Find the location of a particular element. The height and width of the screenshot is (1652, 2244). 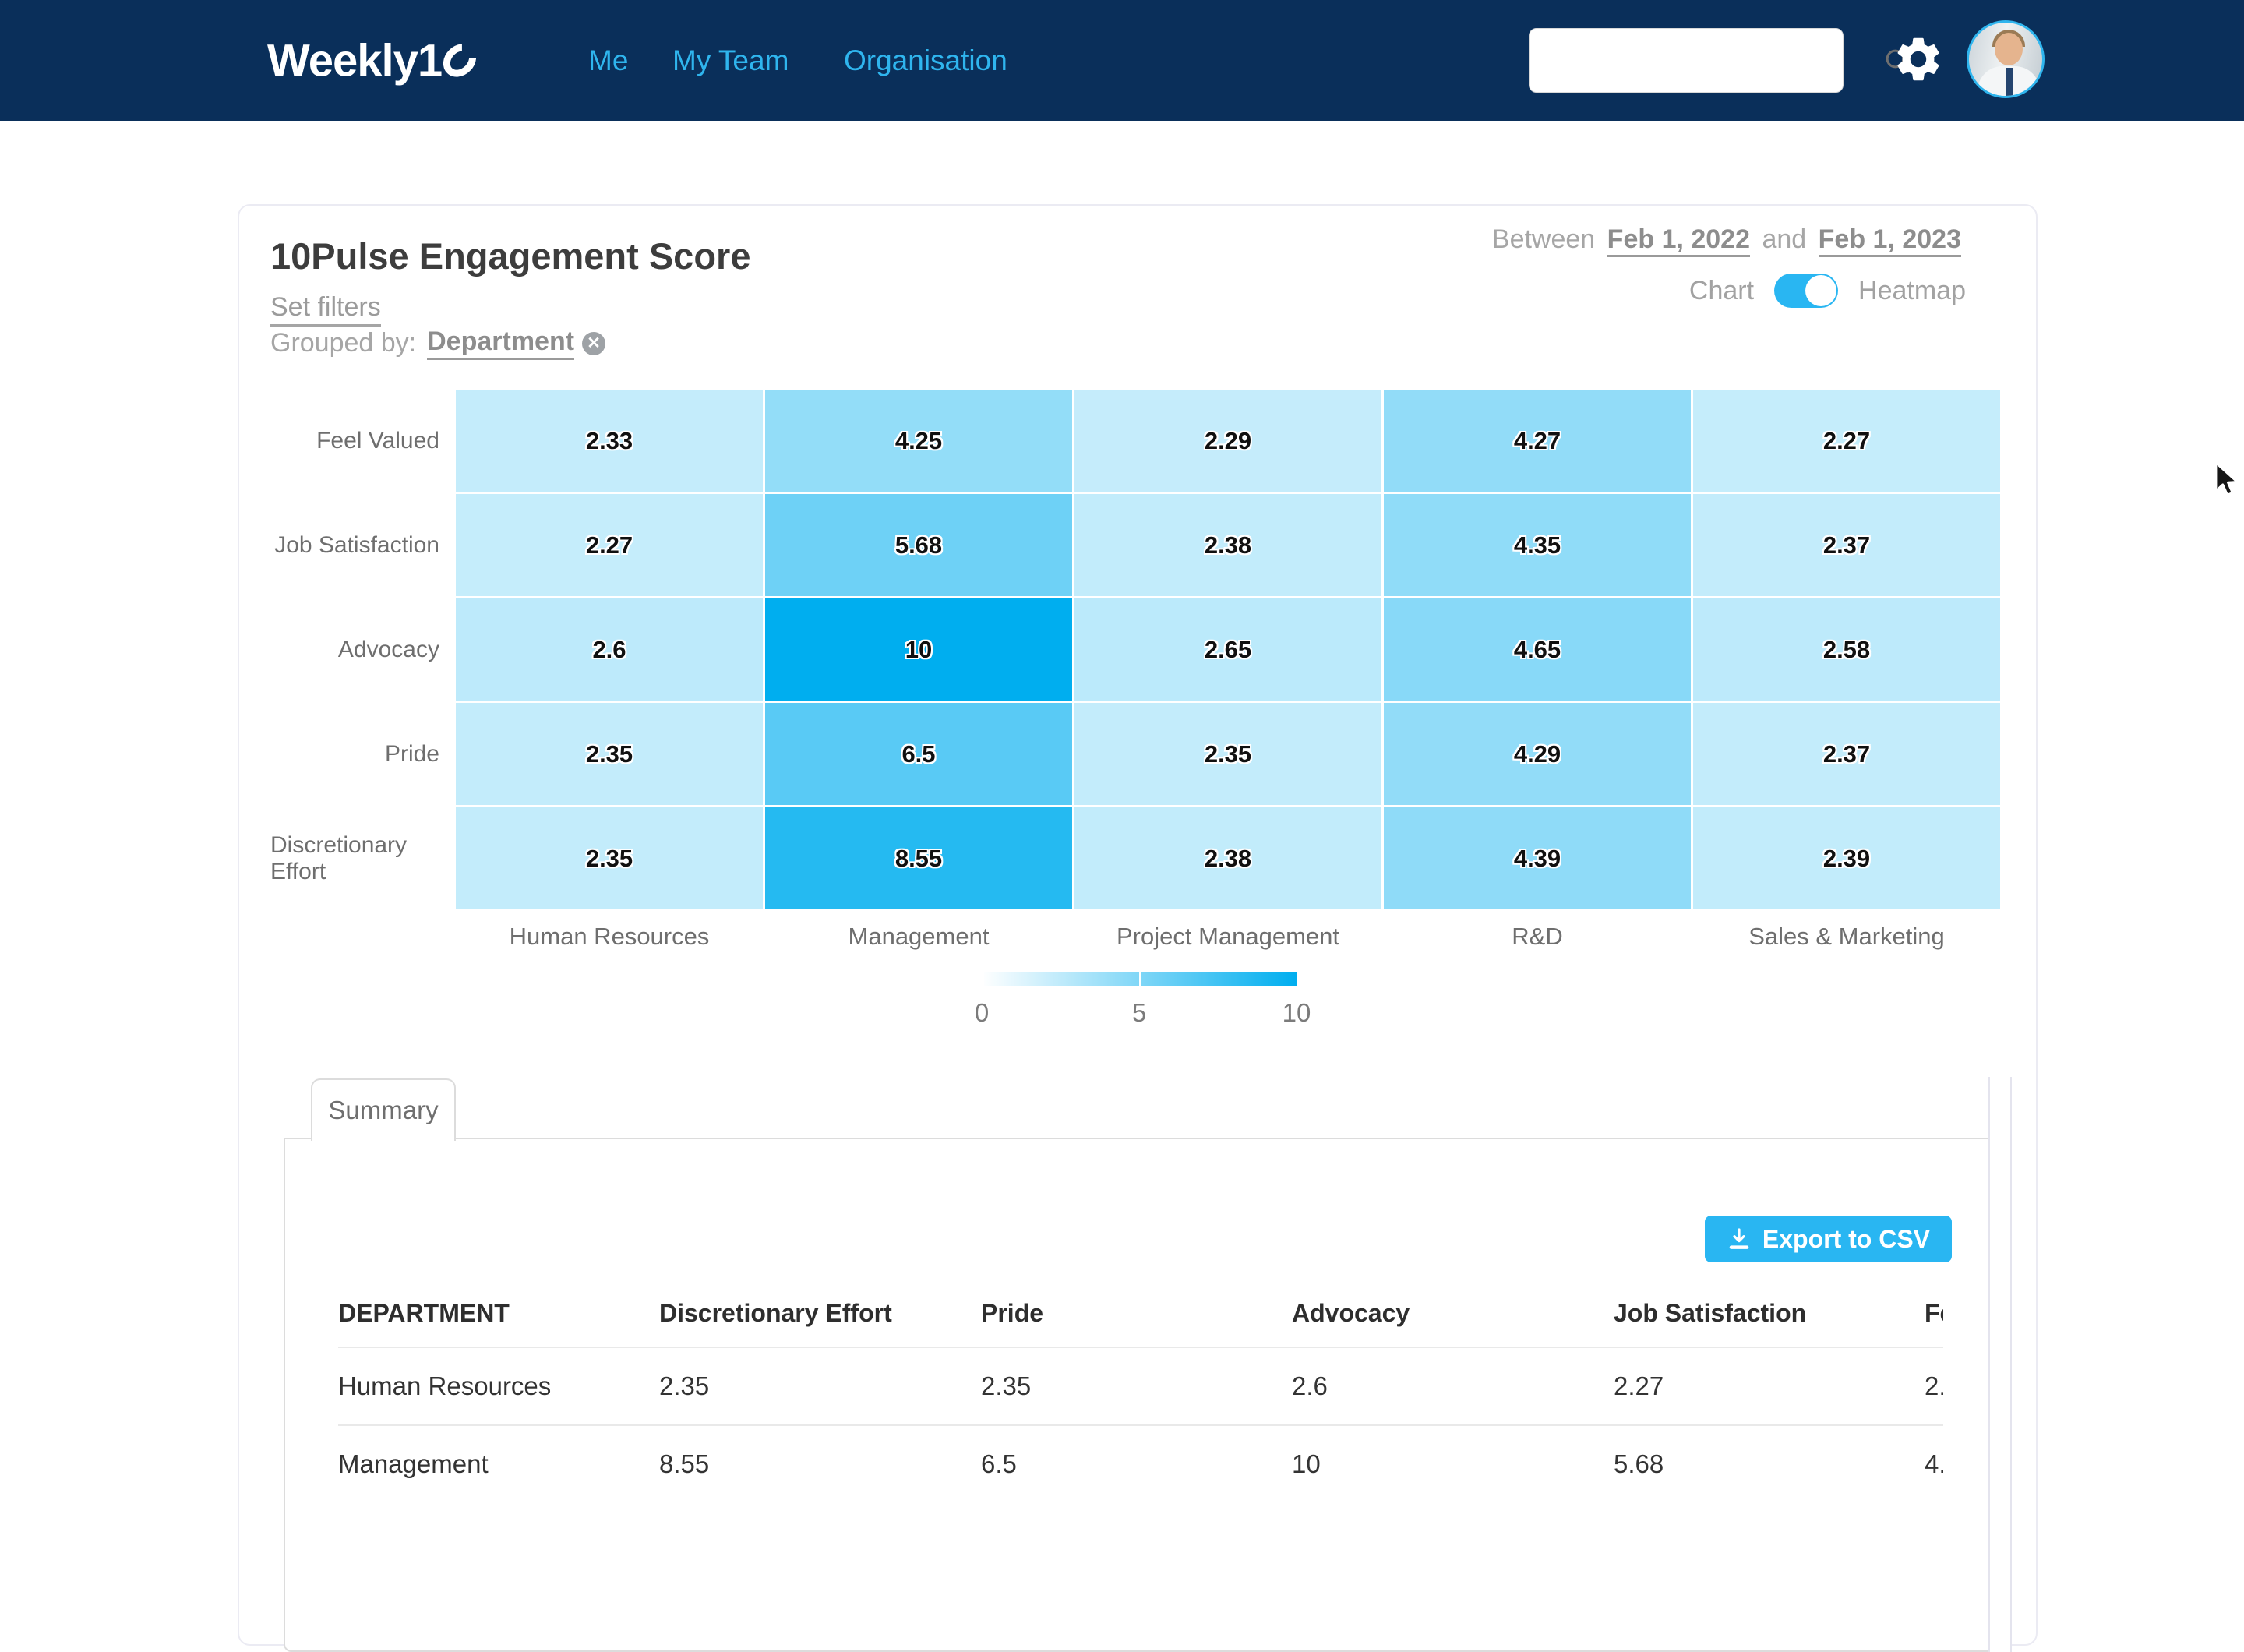

heatmap-col-label: R&D is located at coordinates (1537, 936).